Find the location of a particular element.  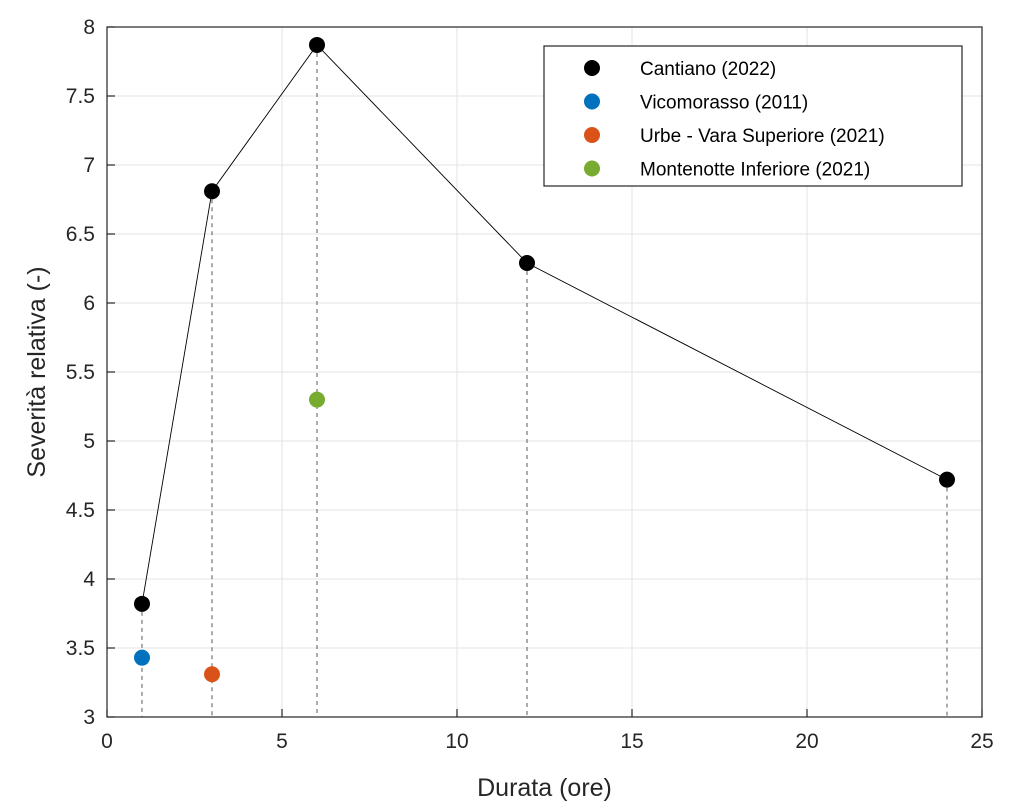

y-tick-label: 4.5 is located at coordinates (80, 510).